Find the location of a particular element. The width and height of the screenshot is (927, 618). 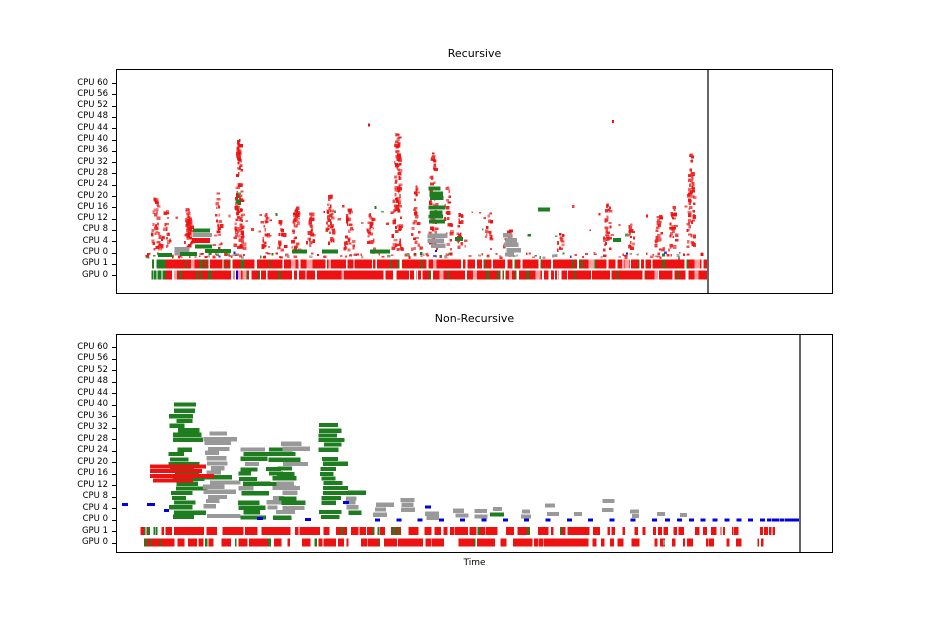

chart-title-recursive: Recursive is located at coordinates (474, 53).